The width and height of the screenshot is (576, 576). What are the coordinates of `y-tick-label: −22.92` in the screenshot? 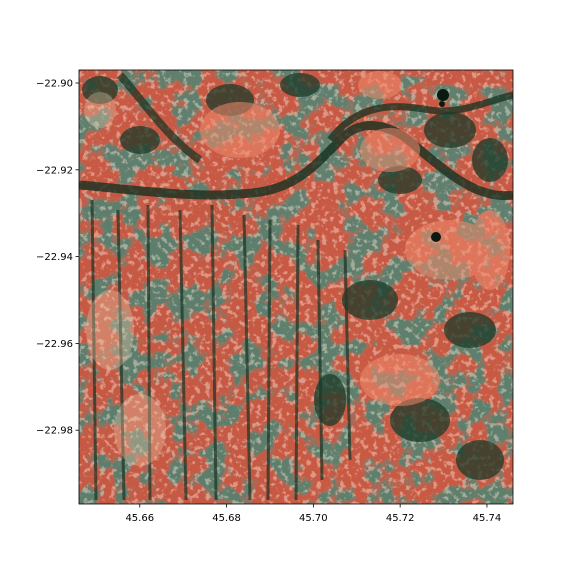 It's located at (54, 170).